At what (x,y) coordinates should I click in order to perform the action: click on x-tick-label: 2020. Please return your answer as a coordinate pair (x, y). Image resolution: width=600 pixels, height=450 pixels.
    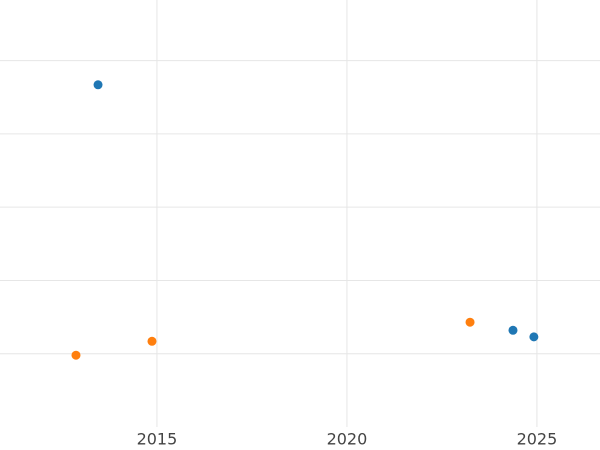
    Looking at the image, I should click on (347, 439).